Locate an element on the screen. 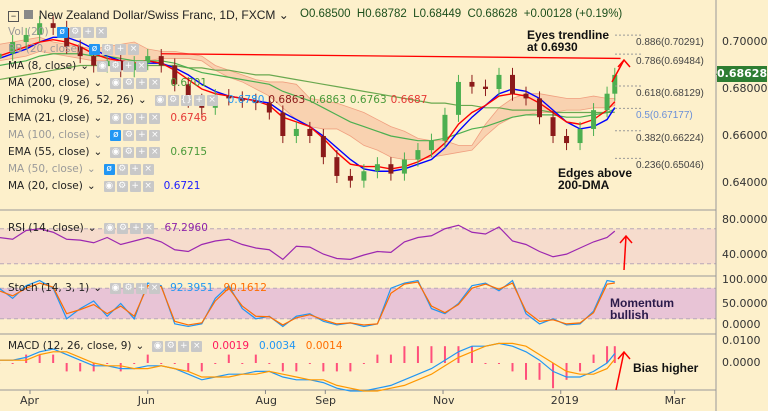 Image resolution: width=768 pixels, height=411 pixels. rsi-tick: 40.0000 is located at coordinates (745, 254).